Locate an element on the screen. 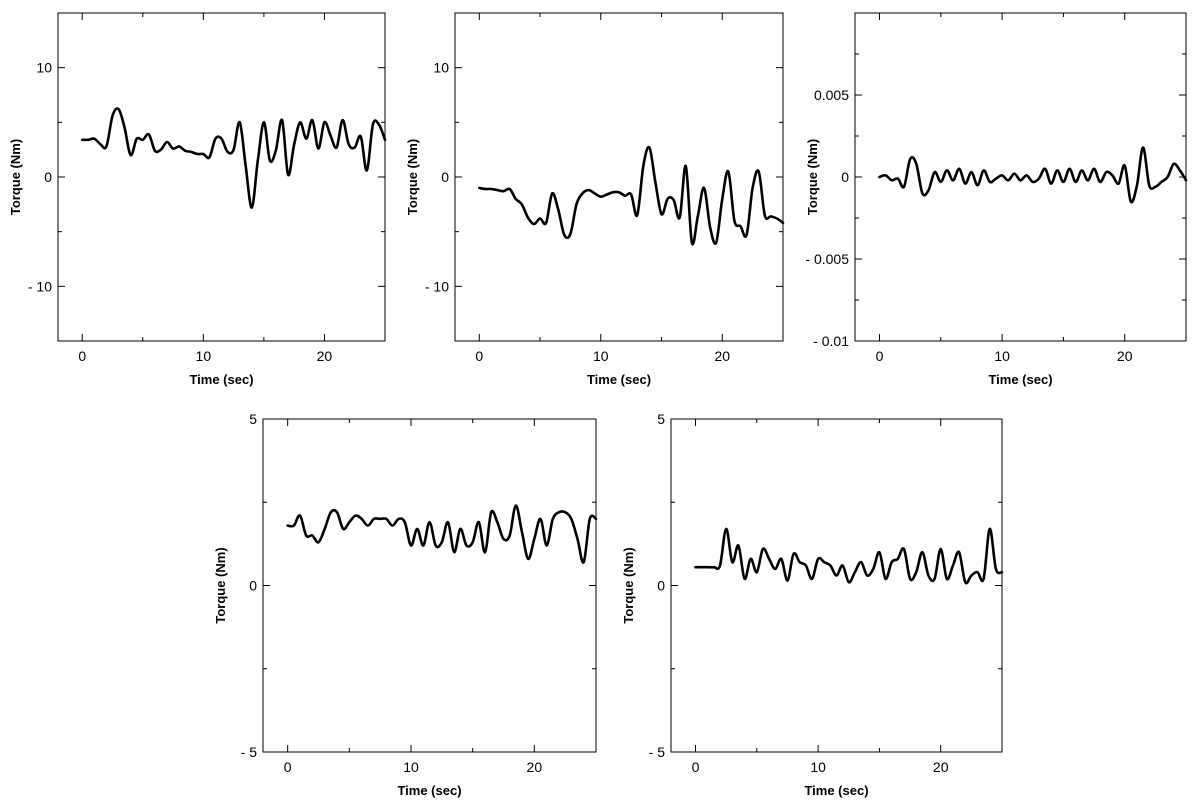  panel-1: 0 10 20 - 10 0 10 Time (sec) Torque (Nm) is located at coordinates (197, 199).